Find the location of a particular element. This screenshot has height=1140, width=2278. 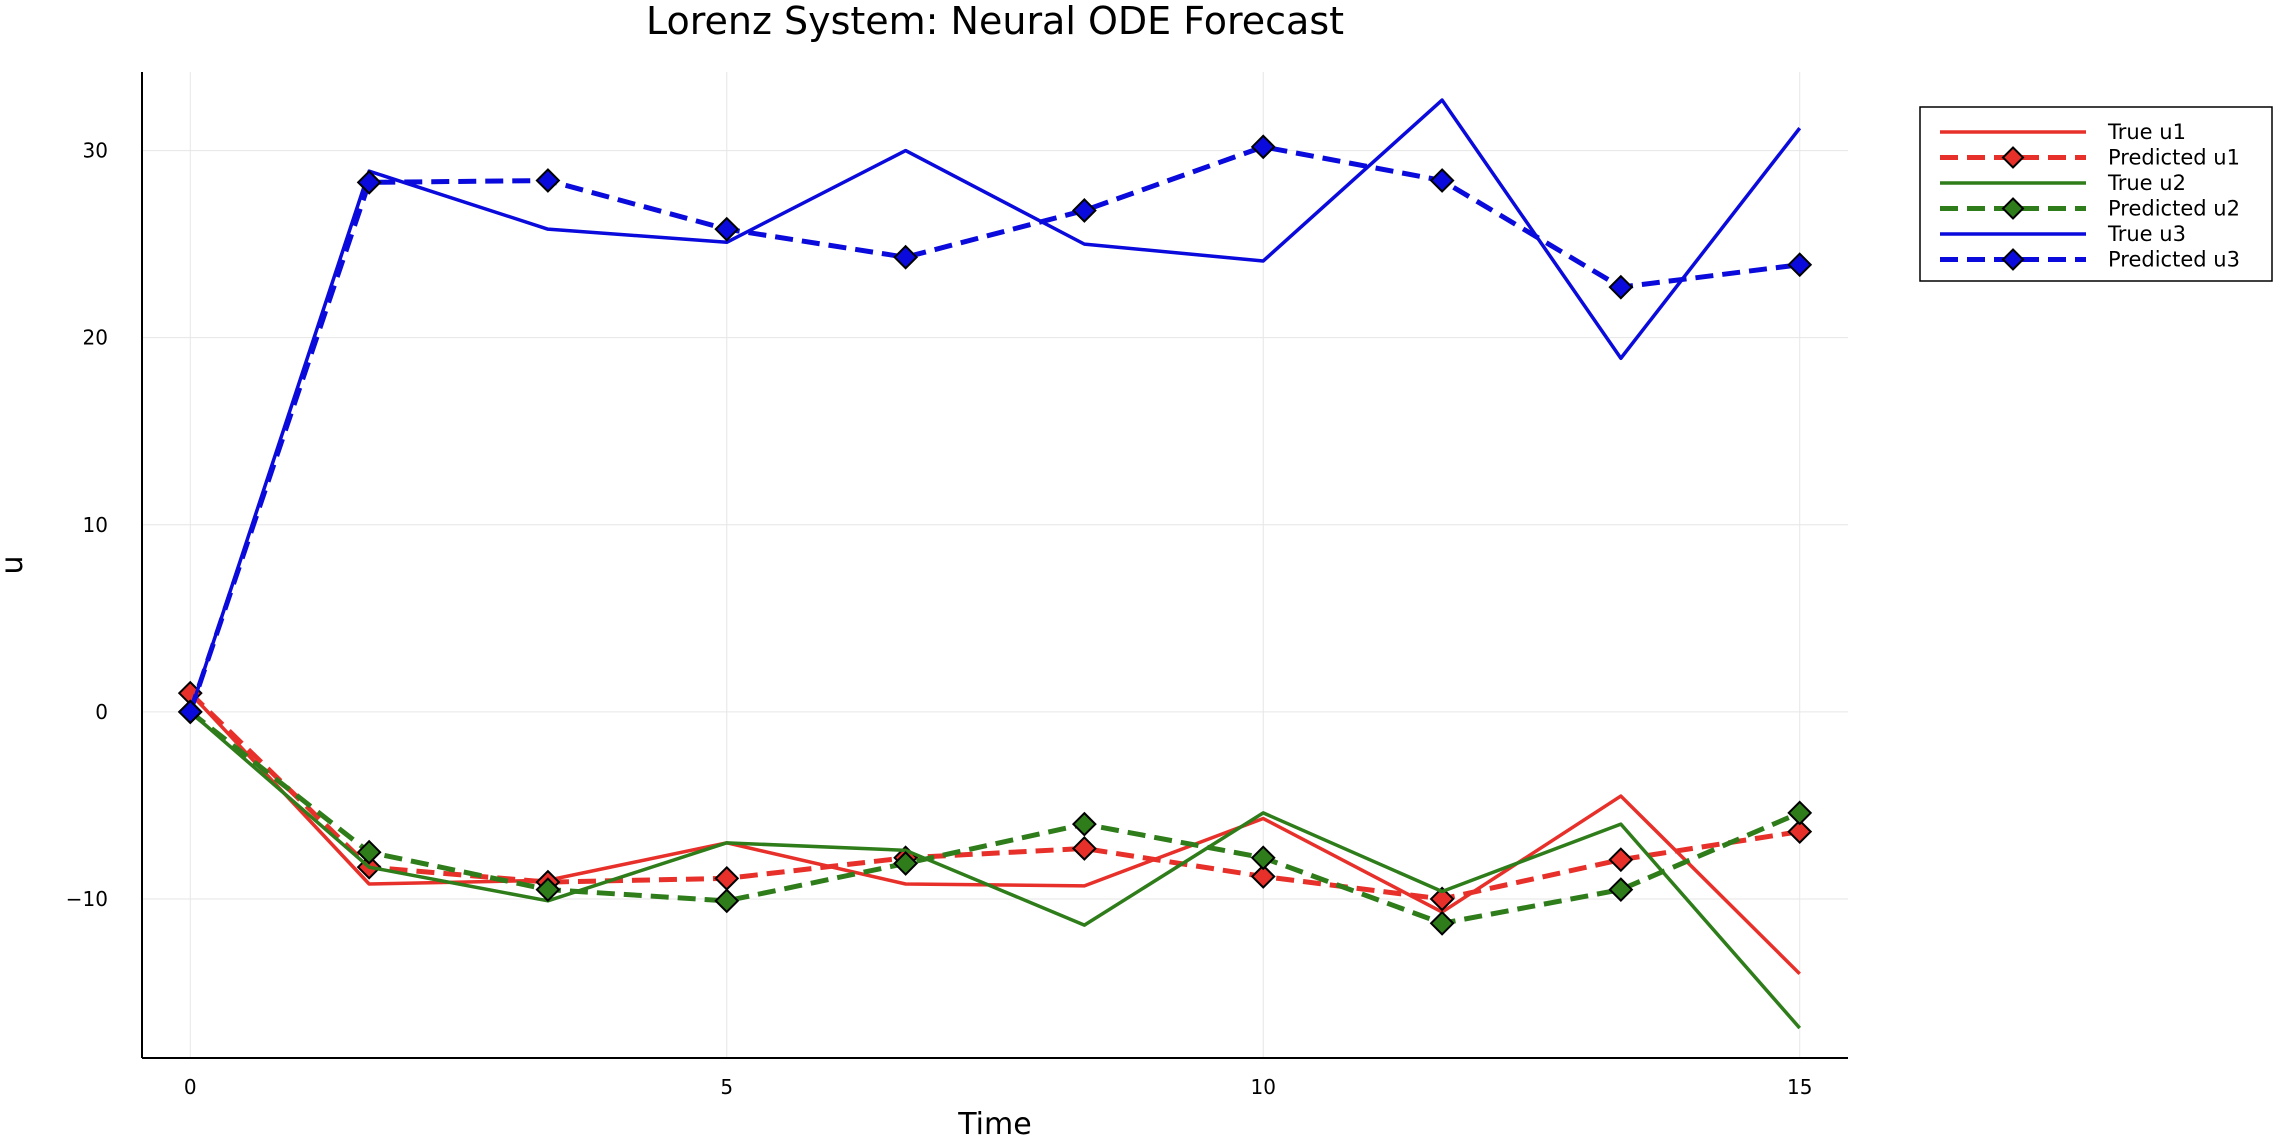

legend-label: Predicted u2 is located at coordinates (2174, 209).